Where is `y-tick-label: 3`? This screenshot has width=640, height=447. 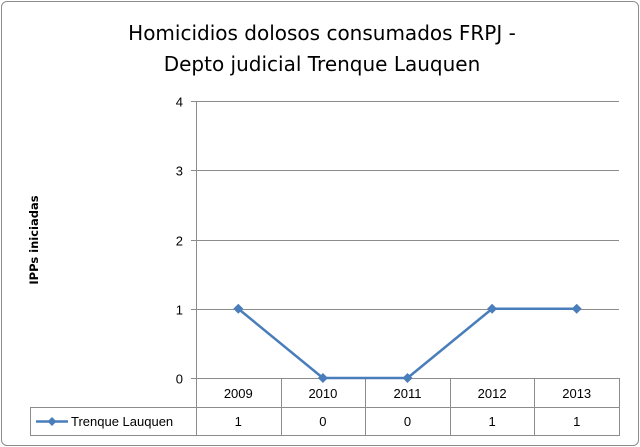 y-tick-label: 3 is located at coordinates (179, 171).